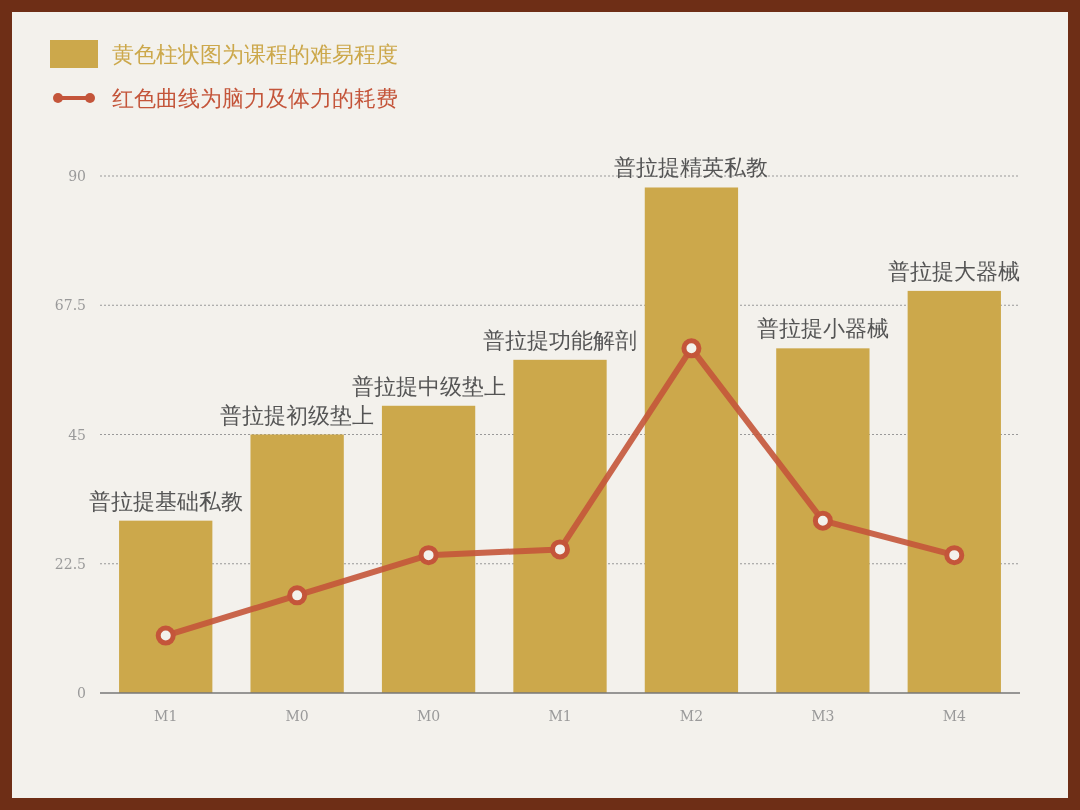 Image resolution: width=1080 pixels, height=810 pixels. I want to click on x-tick-label: M3, so click(823, 716).